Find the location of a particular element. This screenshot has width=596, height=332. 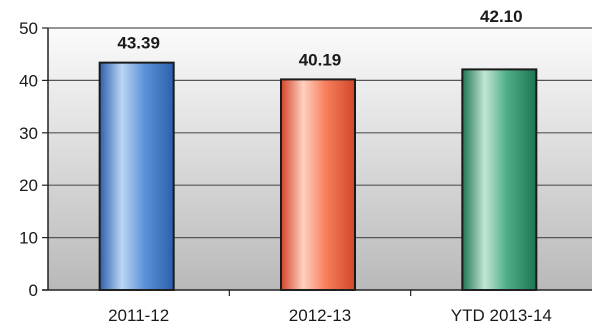

y-tick-label: 40 is located at coordinates (28, 80).